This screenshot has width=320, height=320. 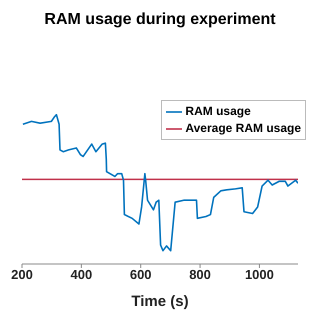 I want to click on x-tick-label: 400, so click(x=81, y=274).